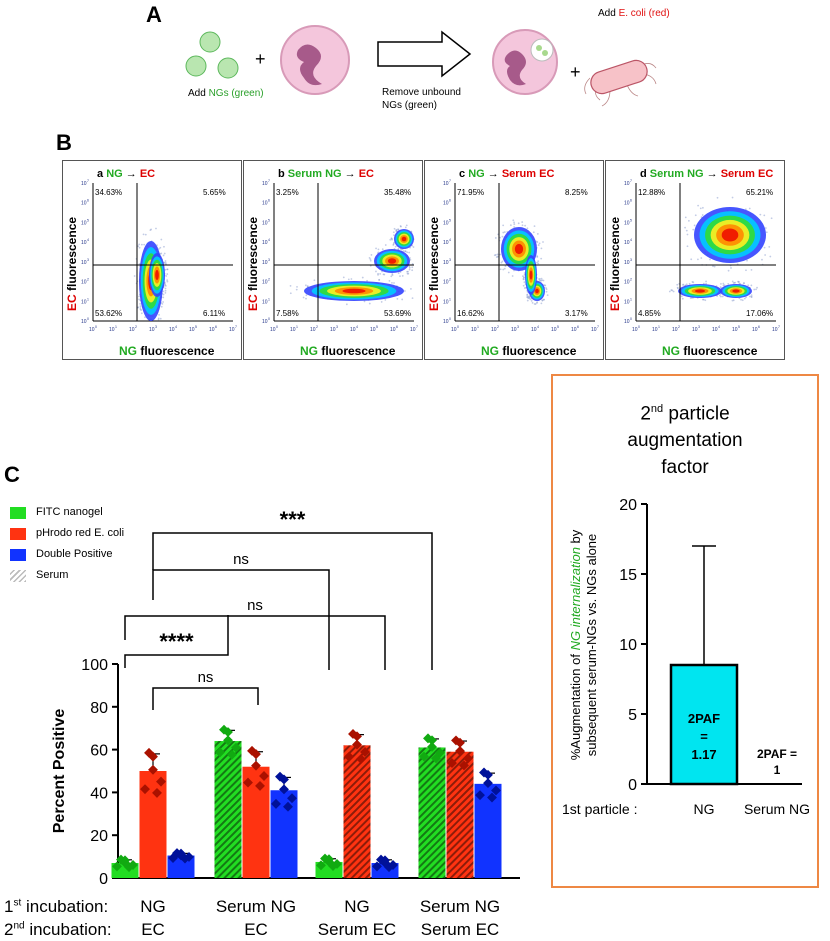  Describe the element at coordinates (598, 327) in the screenshot. I see `flow-x-tick-exp: 7` at that location.